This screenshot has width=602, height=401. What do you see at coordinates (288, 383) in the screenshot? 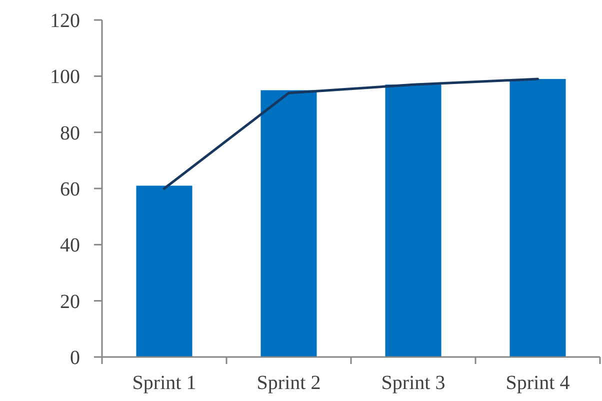
I see `x-tick-label: Sprint 2` at bounding box center [288, 383].